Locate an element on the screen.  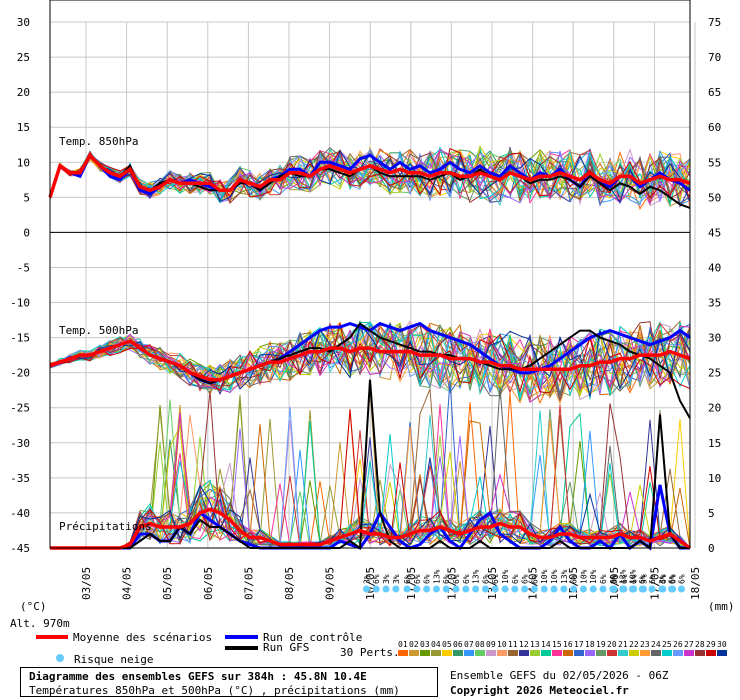
member-number-label: 20 is located at coordinates (612, 644).